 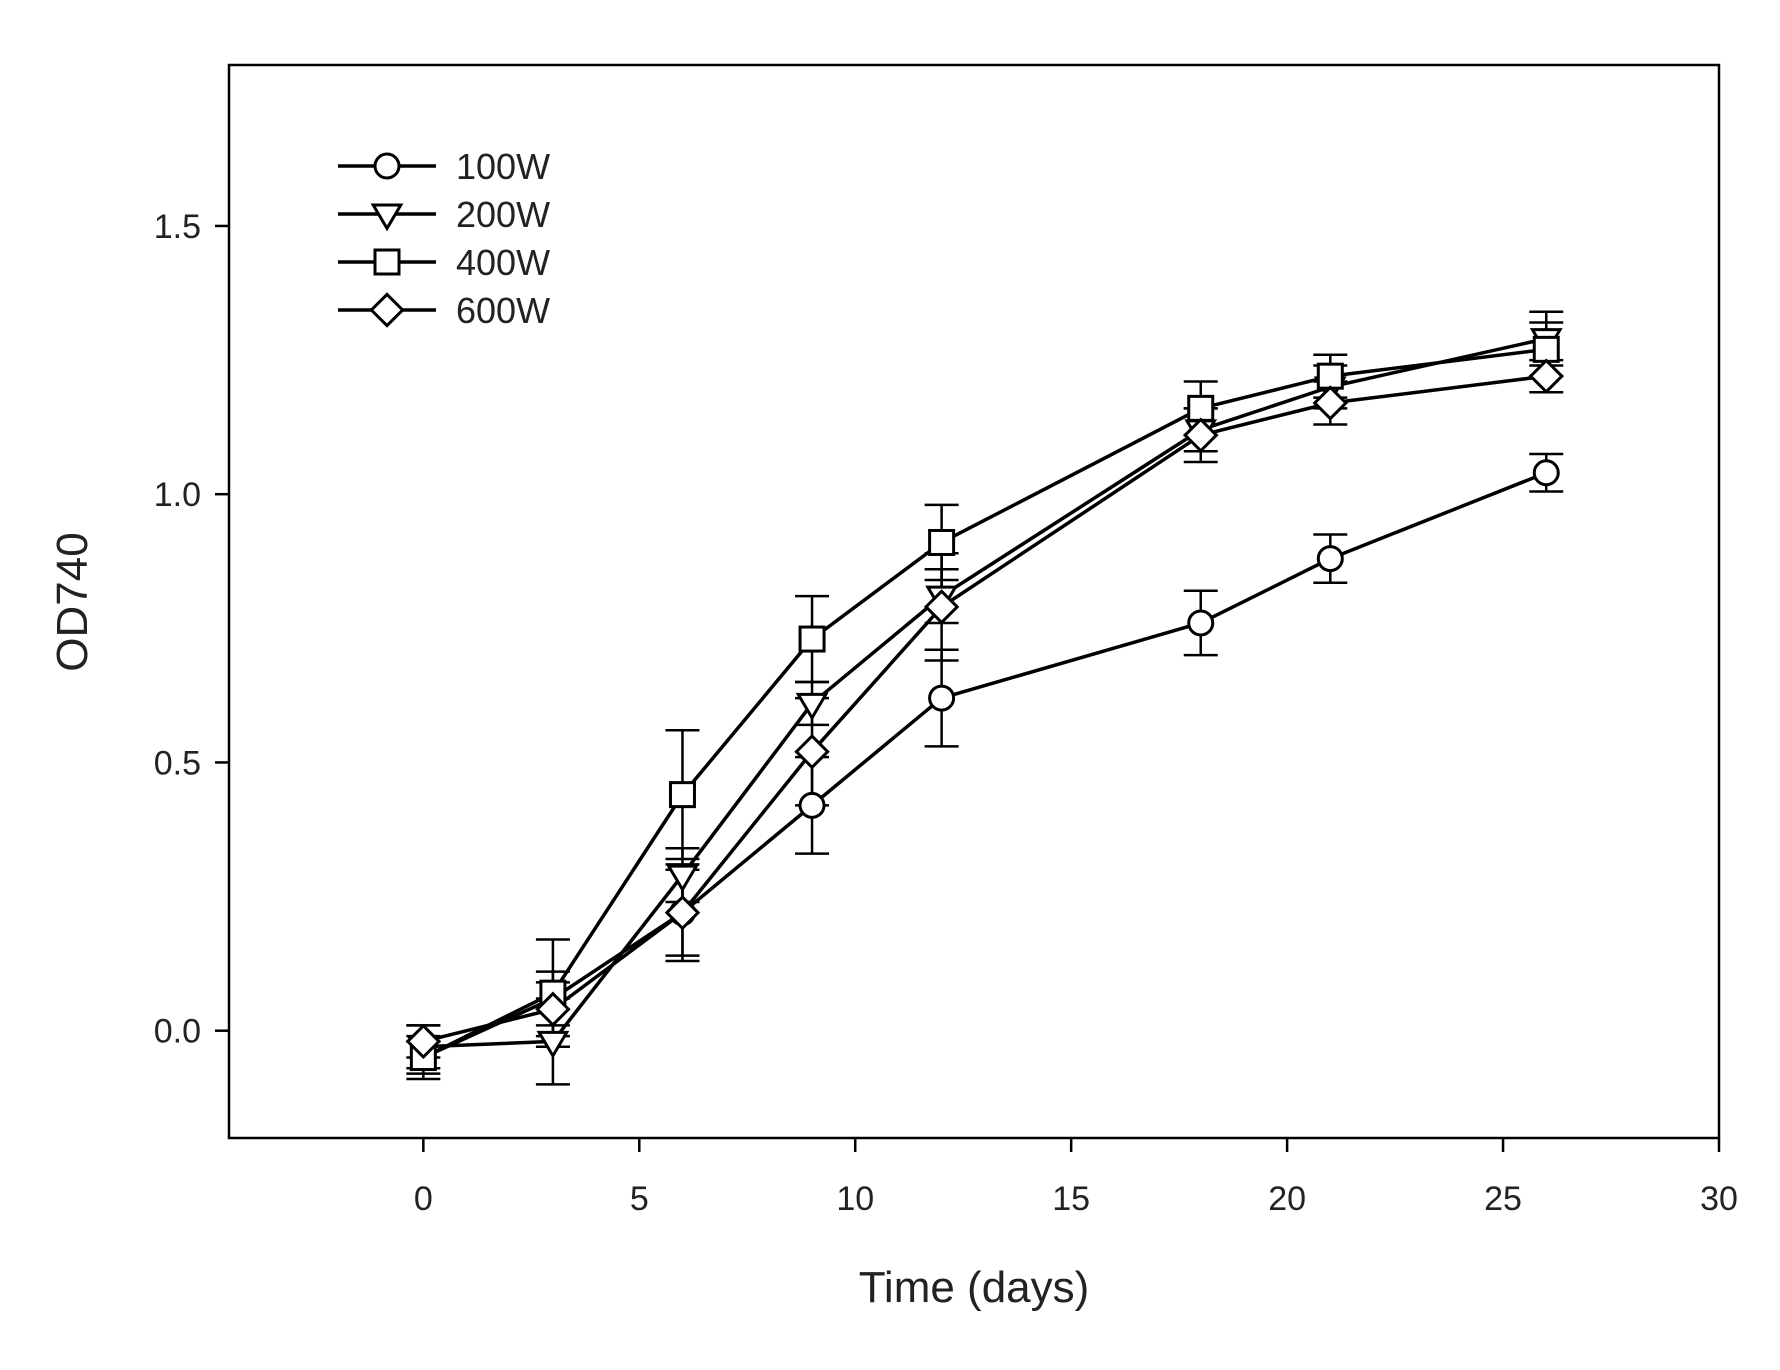 I want to click on y-tick-label: 1.5, so click(x=177, y=227).